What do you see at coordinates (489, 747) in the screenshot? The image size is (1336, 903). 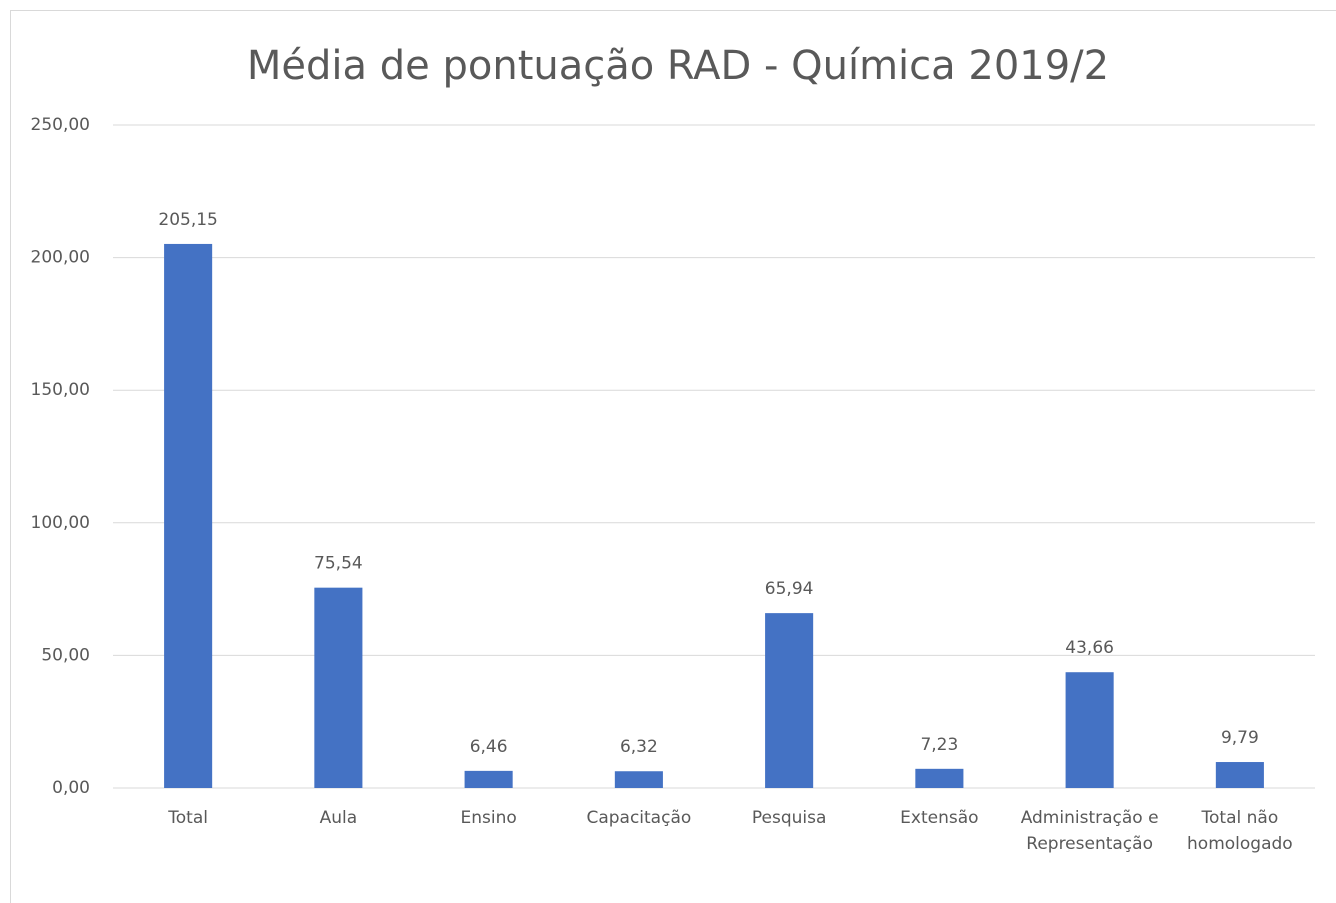 I see `data-label: 6,46` at bounding box center [489, 747].